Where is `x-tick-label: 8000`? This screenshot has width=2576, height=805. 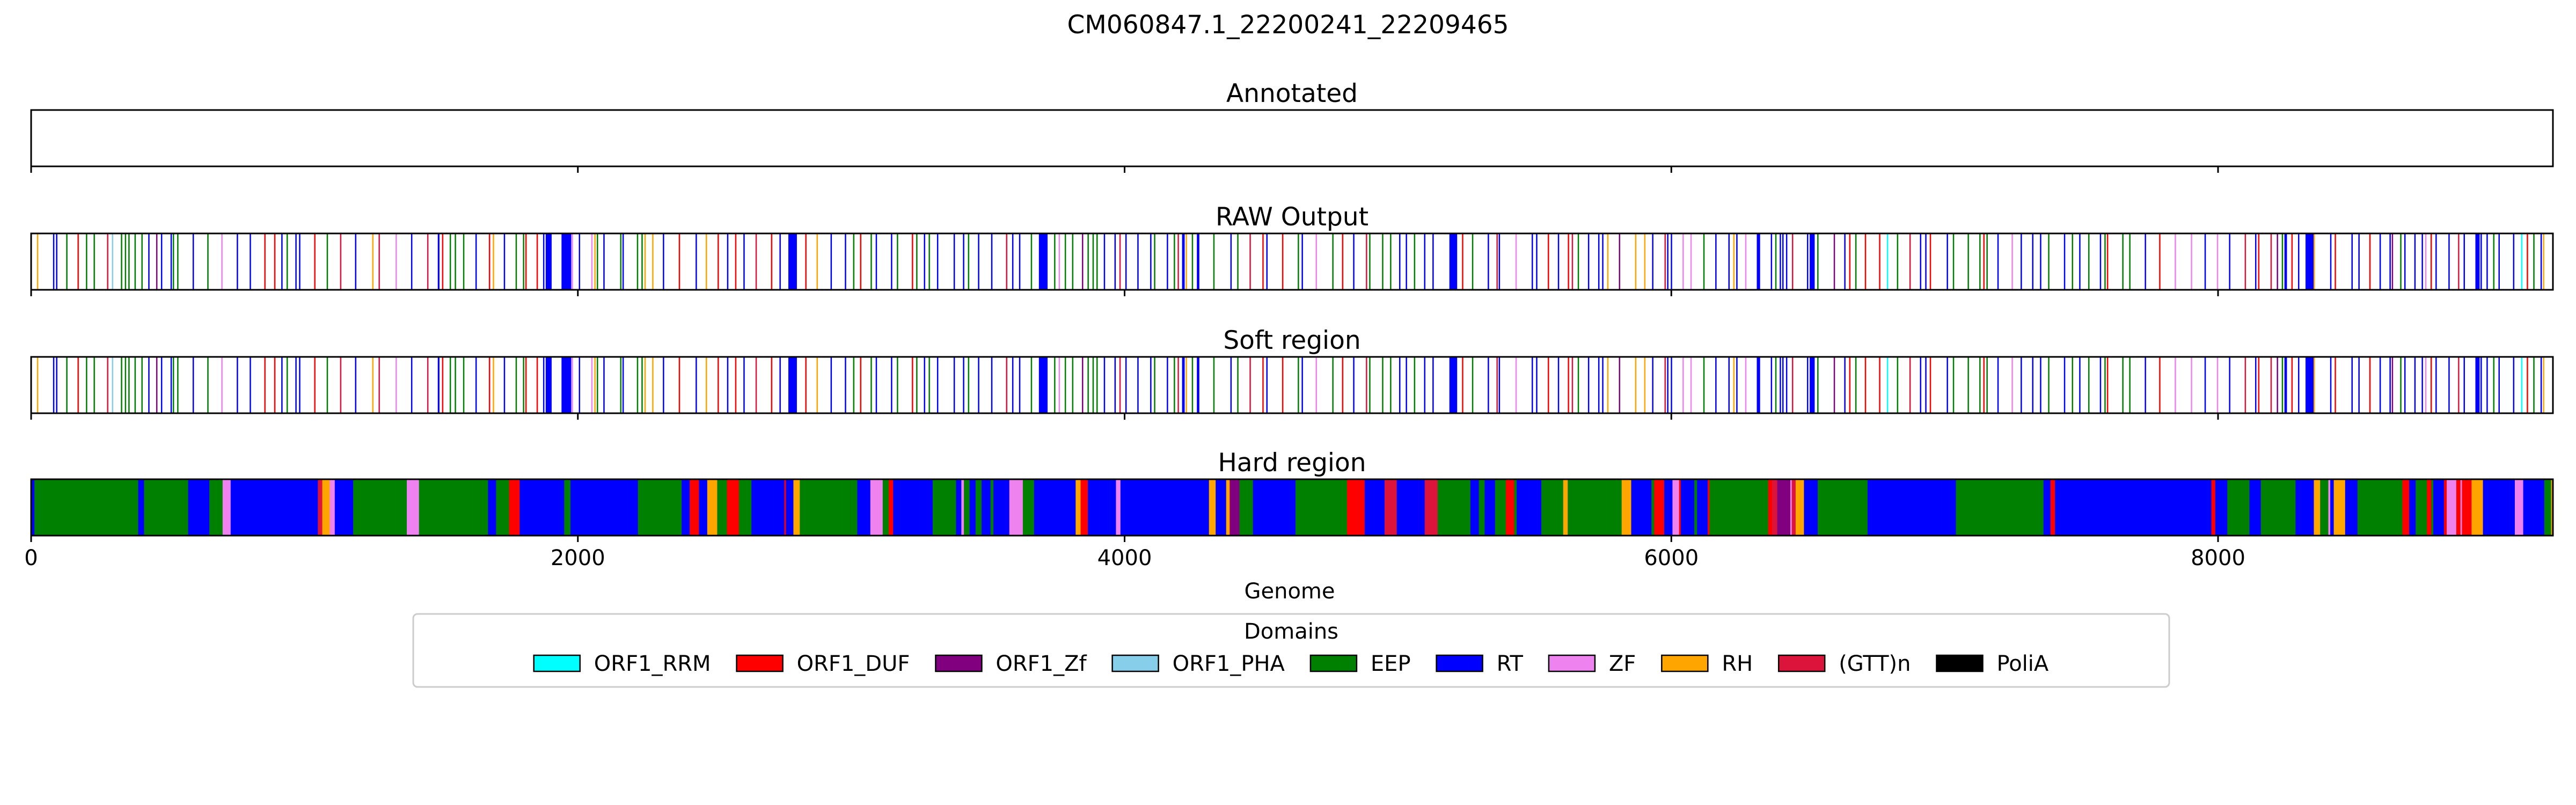 x-tick-label: 8000 is located at coordinates (2218, 558).